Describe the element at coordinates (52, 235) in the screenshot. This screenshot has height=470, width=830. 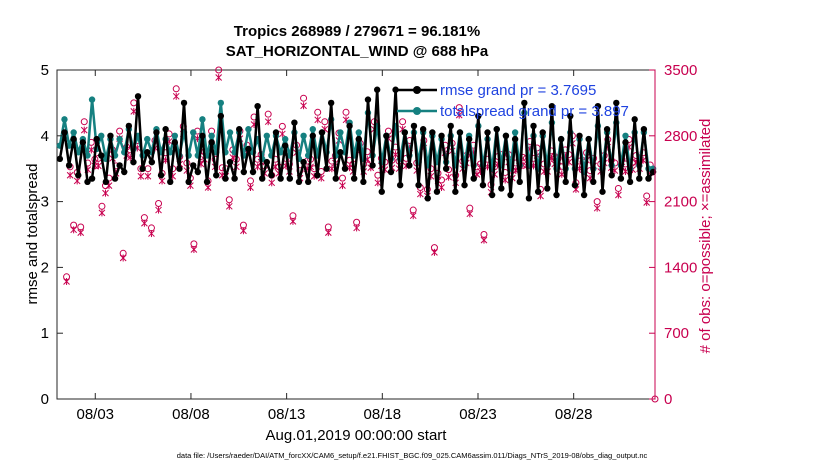
I see `y-axis-left: 0 1 2 3 4 5` at that location.